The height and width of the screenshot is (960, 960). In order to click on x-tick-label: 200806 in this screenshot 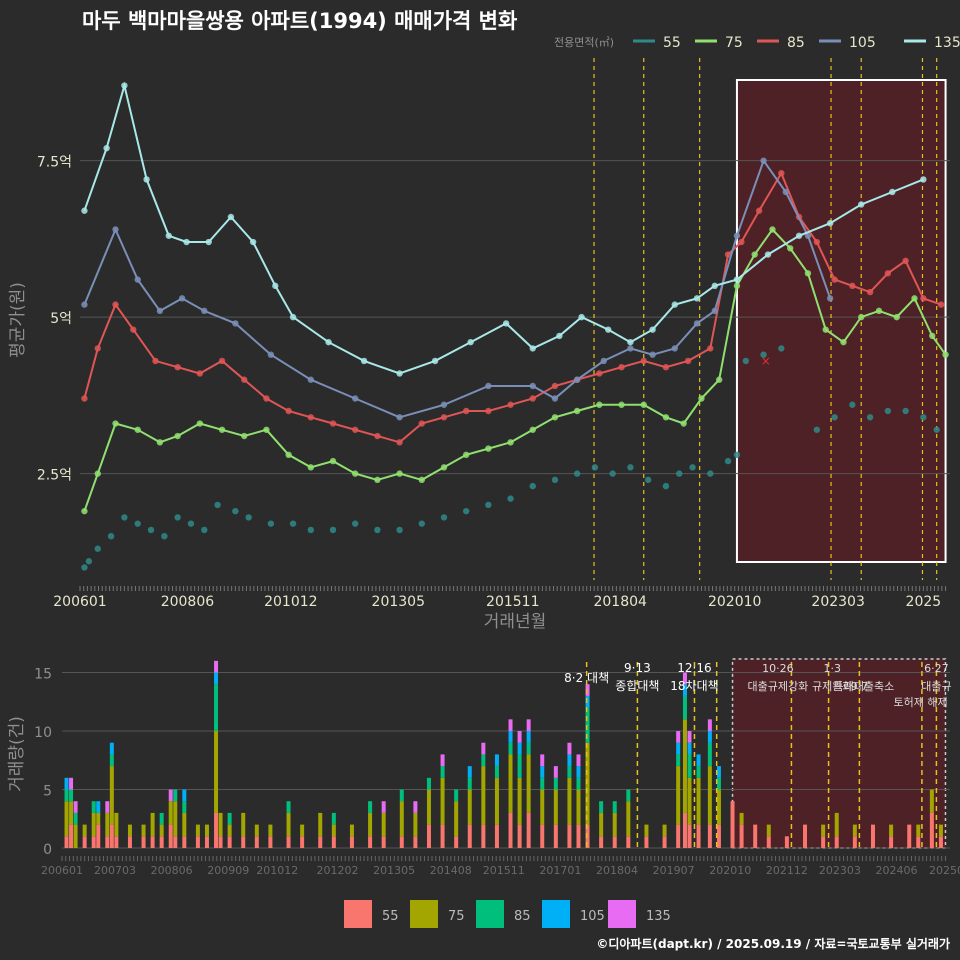, I will do `click(172, 870)`.